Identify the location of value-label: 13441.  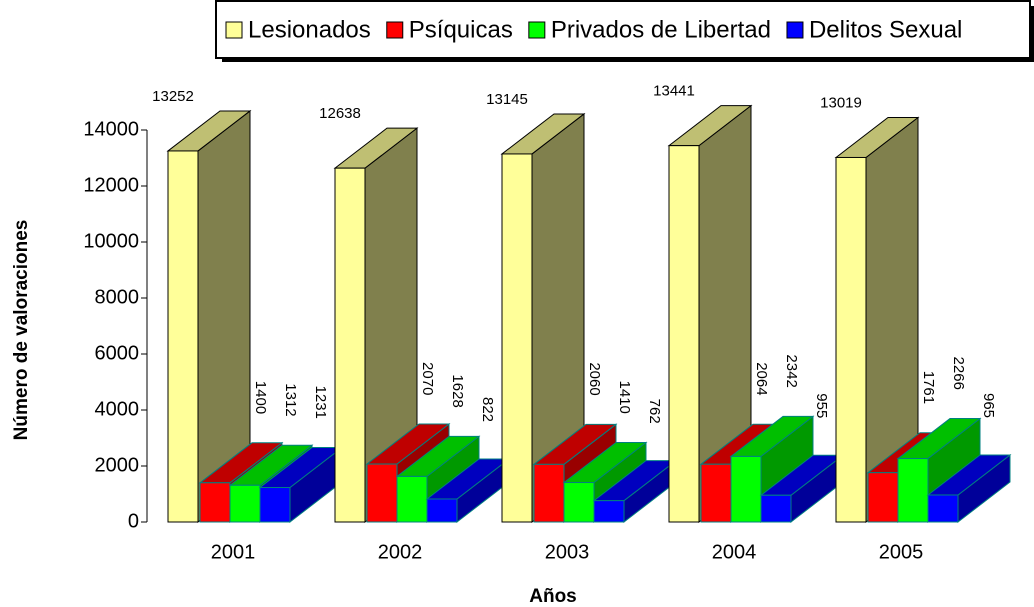
(674, 91).